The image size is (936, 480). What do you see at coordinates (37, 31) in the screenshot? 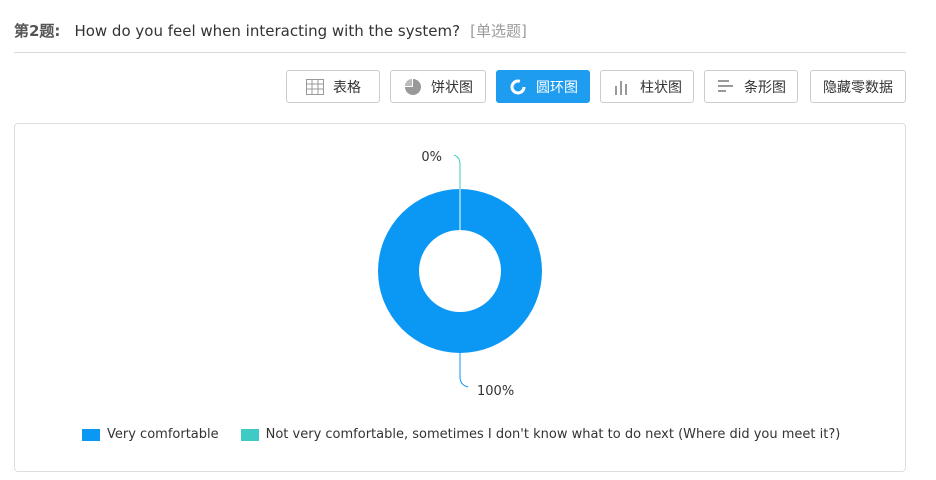
I see `question-number: 第2题:` at bounding box center [37, 31].